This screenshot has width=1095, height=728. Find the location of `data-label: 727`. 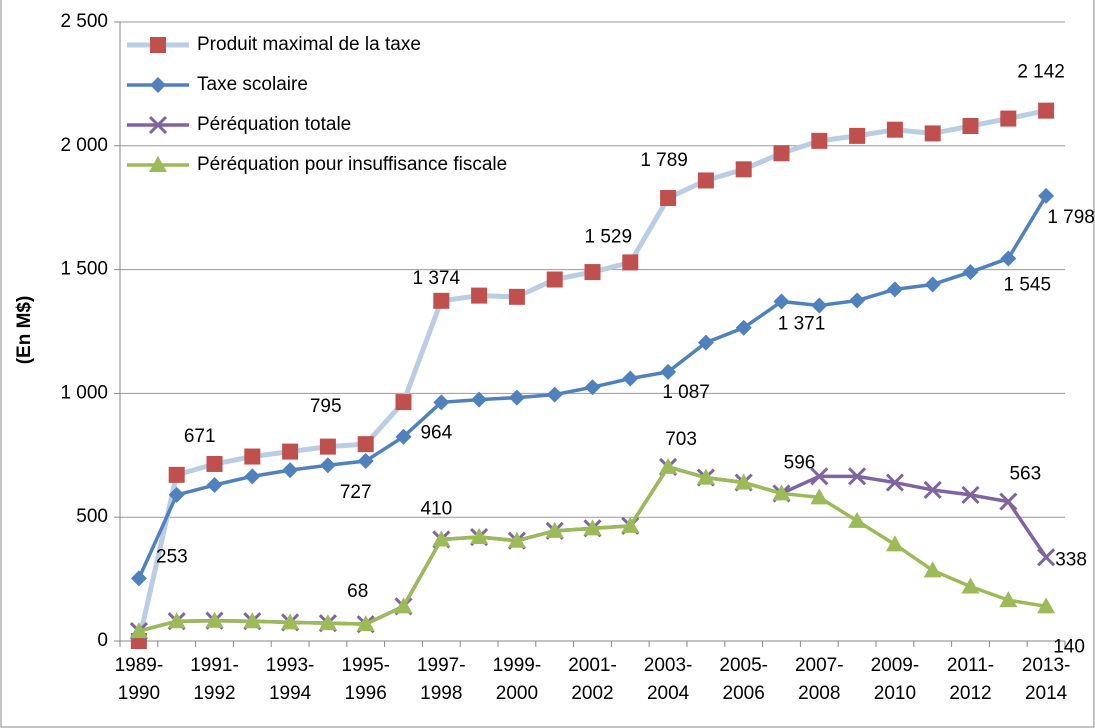

data-label: 727 is located at coordinates (356, 492).